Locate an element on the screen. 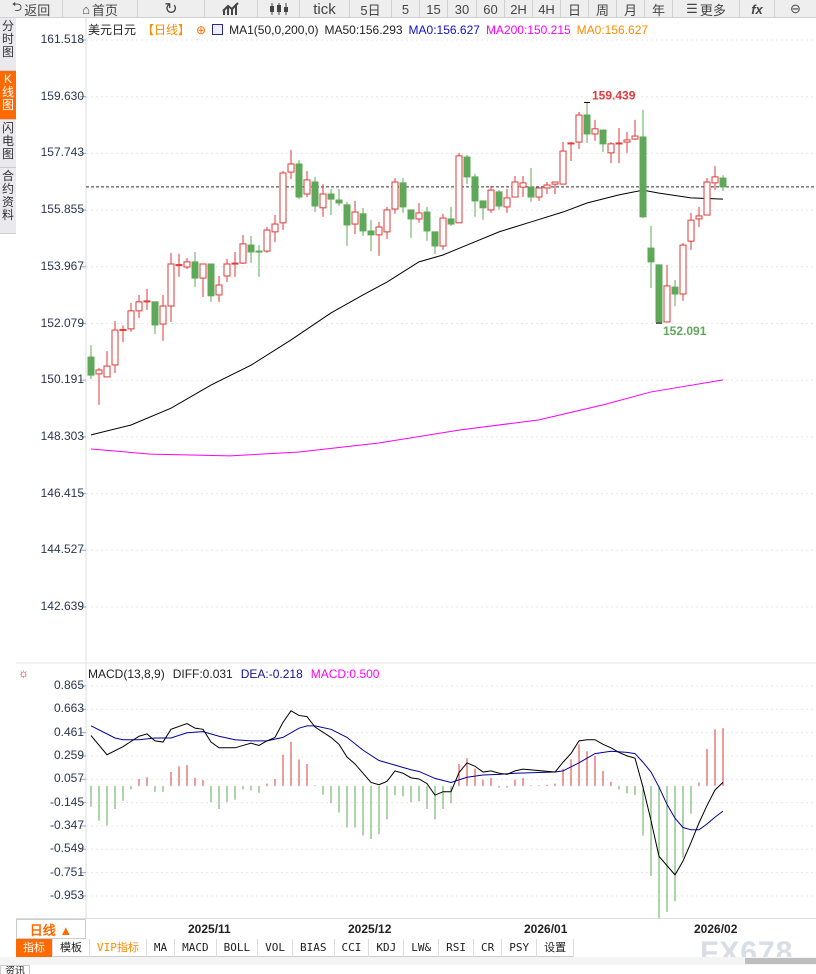 This screenshot has width=816, height=974. dea-line is located at coordinates (407, 778).